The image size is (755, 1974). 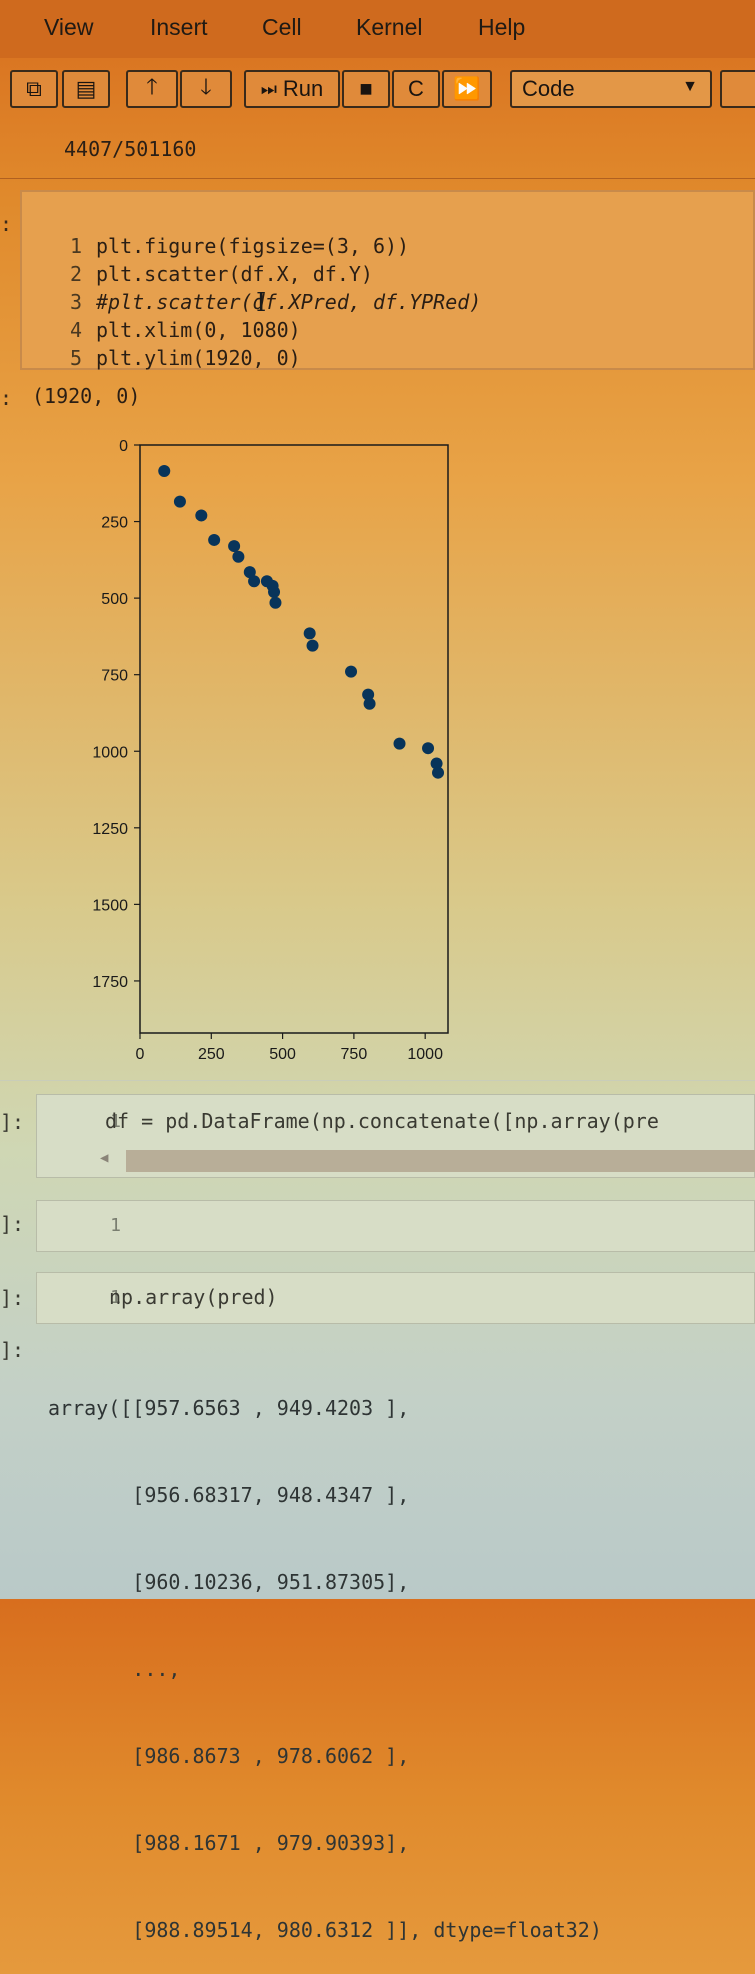 What do you see at coordinates (425, 1054) in the screenshot?
I see `x-tick-label: 1000` at bounding box center [425, 1054].